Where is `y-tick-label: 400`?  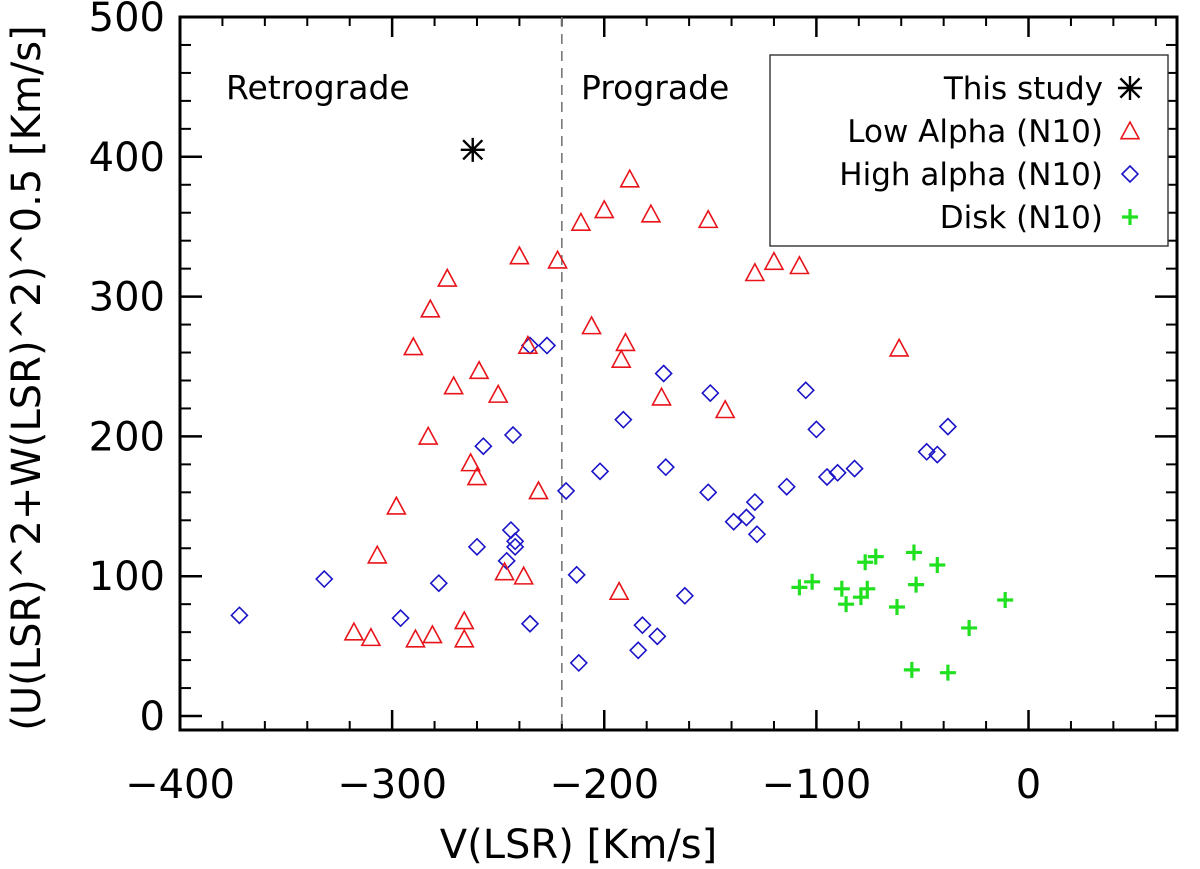
y-tick-label: 400 is located at coordinates (127, 158).